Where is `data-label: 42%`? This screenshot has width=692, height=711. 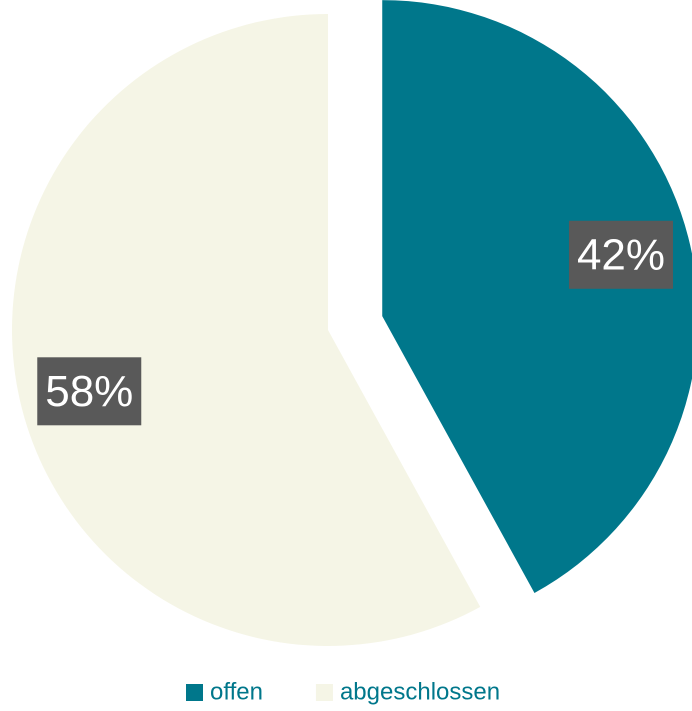 data-label: 42% is located at coordinates (621, 254).